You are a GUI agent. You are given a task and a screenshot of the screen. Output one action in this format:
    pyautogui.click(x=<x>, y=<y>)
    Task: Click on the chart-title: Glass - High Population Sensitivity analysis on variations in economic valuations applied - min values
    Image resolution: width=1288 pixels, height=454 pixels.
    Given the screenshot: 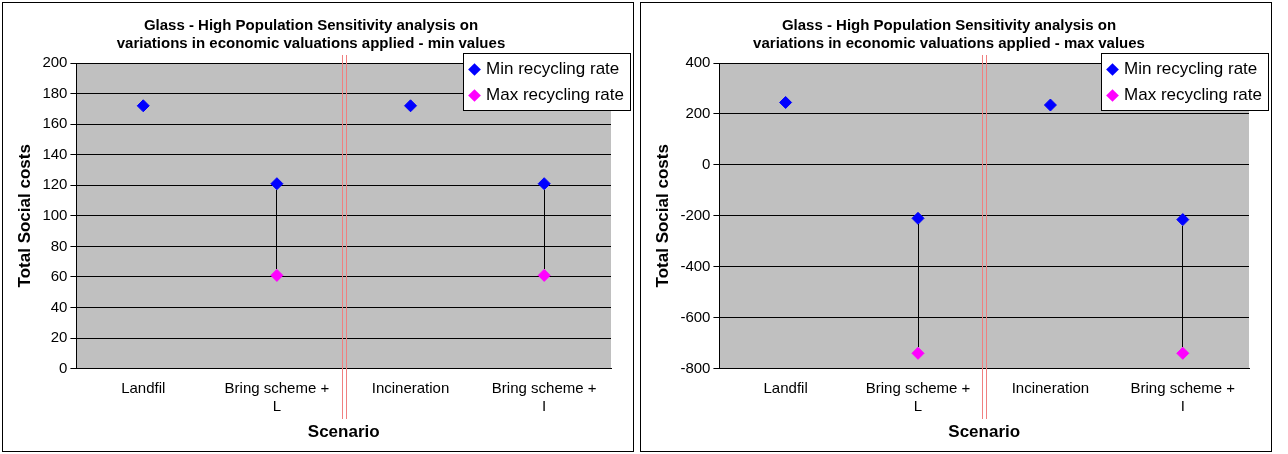 What is the action you would take?
    pyautogui.click(x=311, y=34)
    